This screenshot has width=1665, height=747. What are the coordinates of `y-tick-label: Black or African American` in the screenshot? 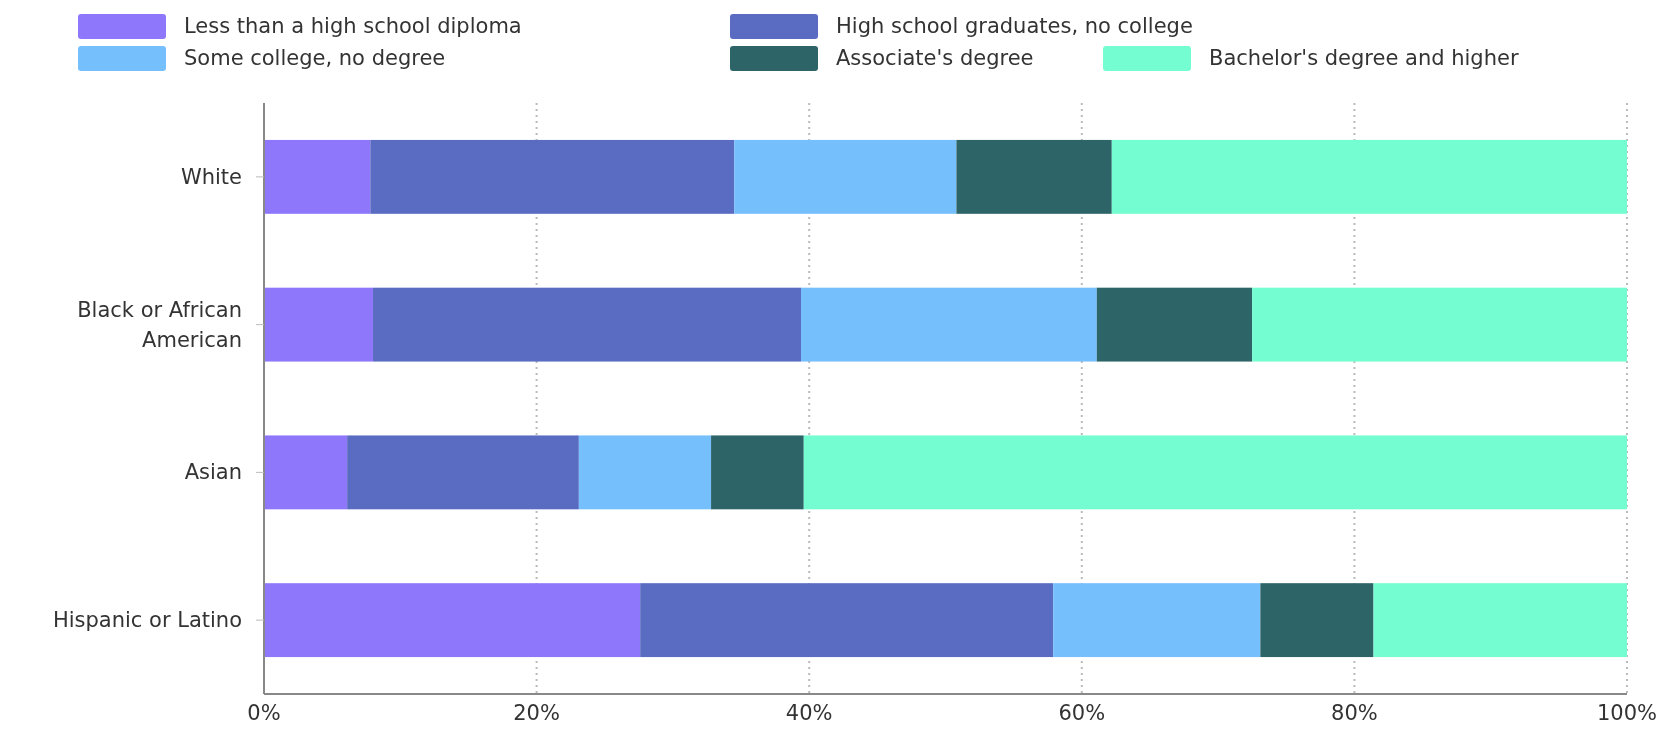 It's located at (159, 324).